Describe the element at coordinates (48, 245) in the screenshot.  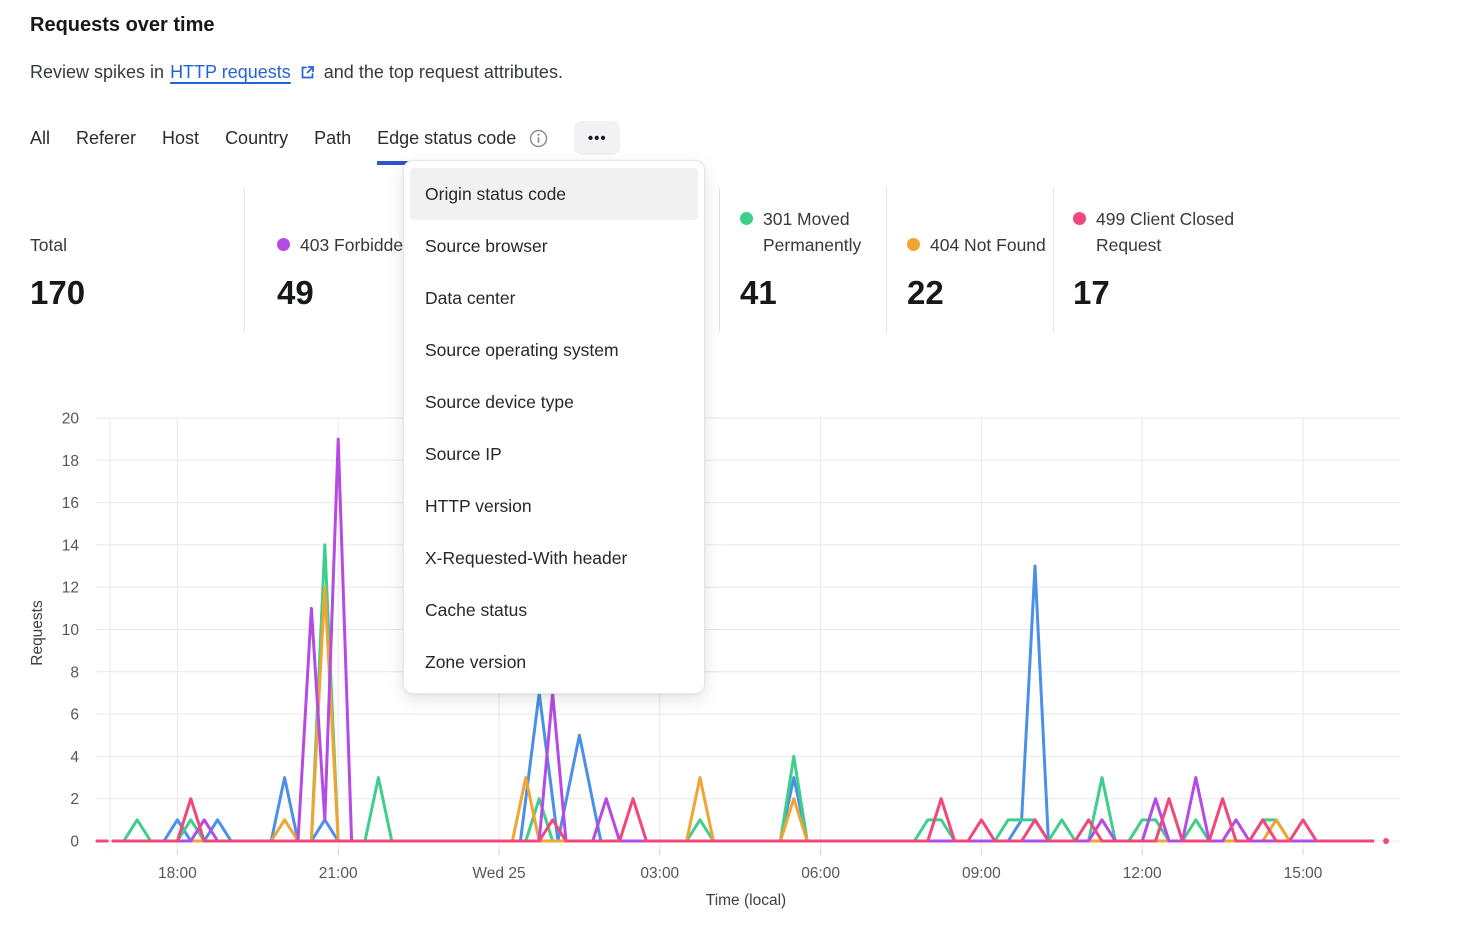
I see `stat-total-label: Total` at that location.